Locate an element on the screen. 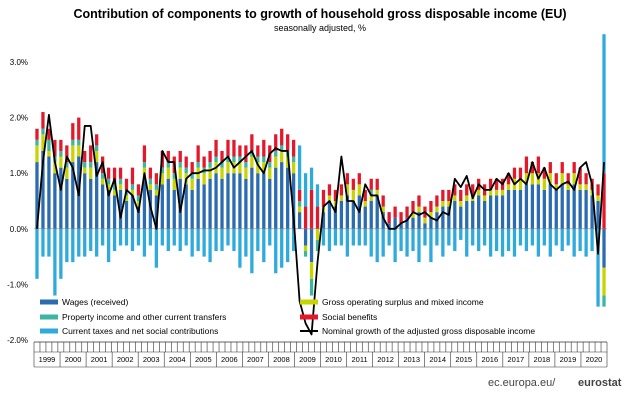 This screenshot has height=407, width=640. brand-prefix: ec.europa.eu/ is located at coordinates (522, 383).